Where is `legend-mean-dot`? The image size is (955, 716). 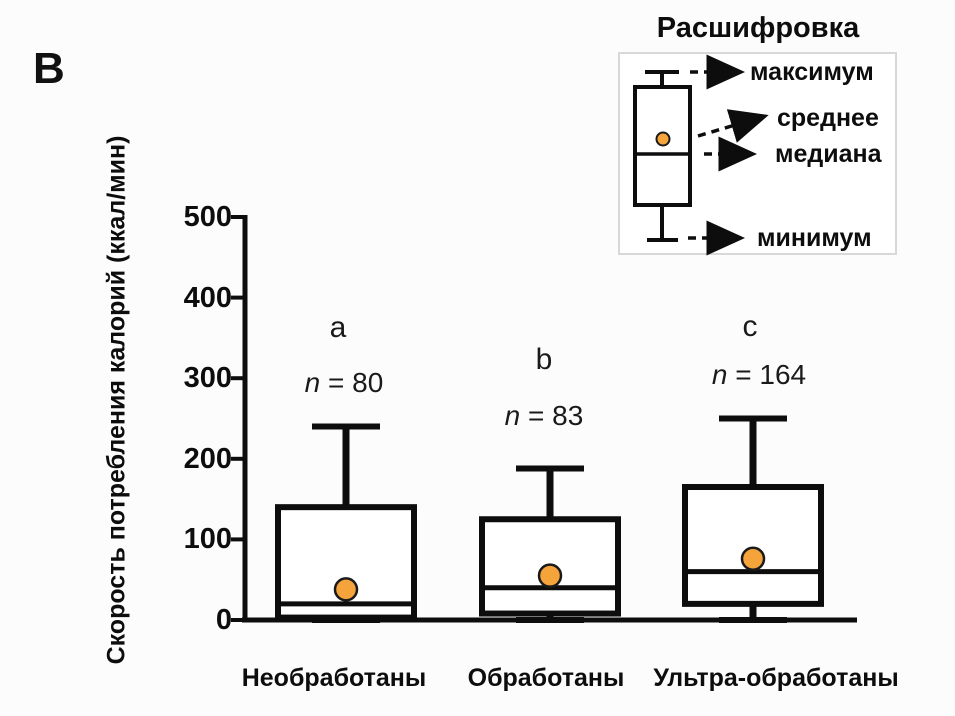
legend-mean-dot is located at coordinates (663, 139).